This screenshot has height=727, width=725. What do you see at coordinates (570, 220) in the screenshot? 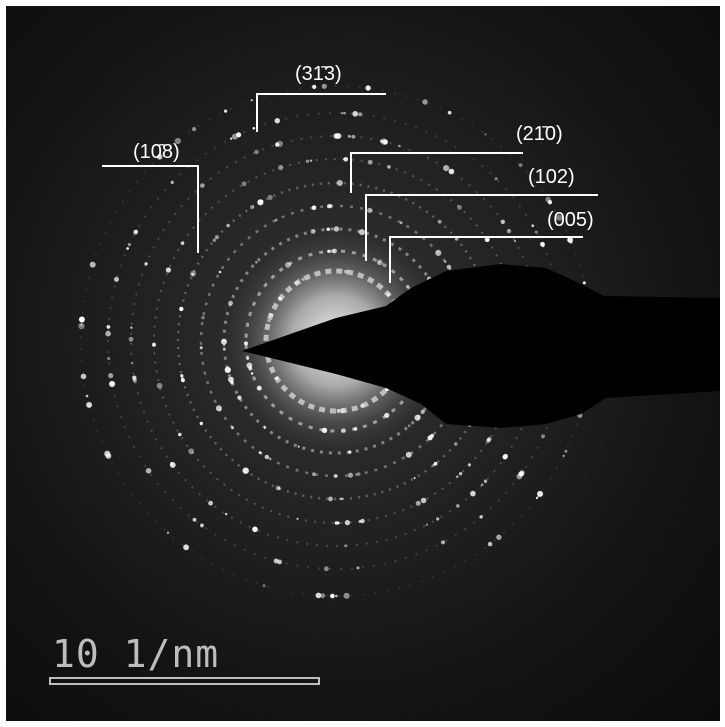
I see `label-005: (005)` at bounding box center [570, 220].